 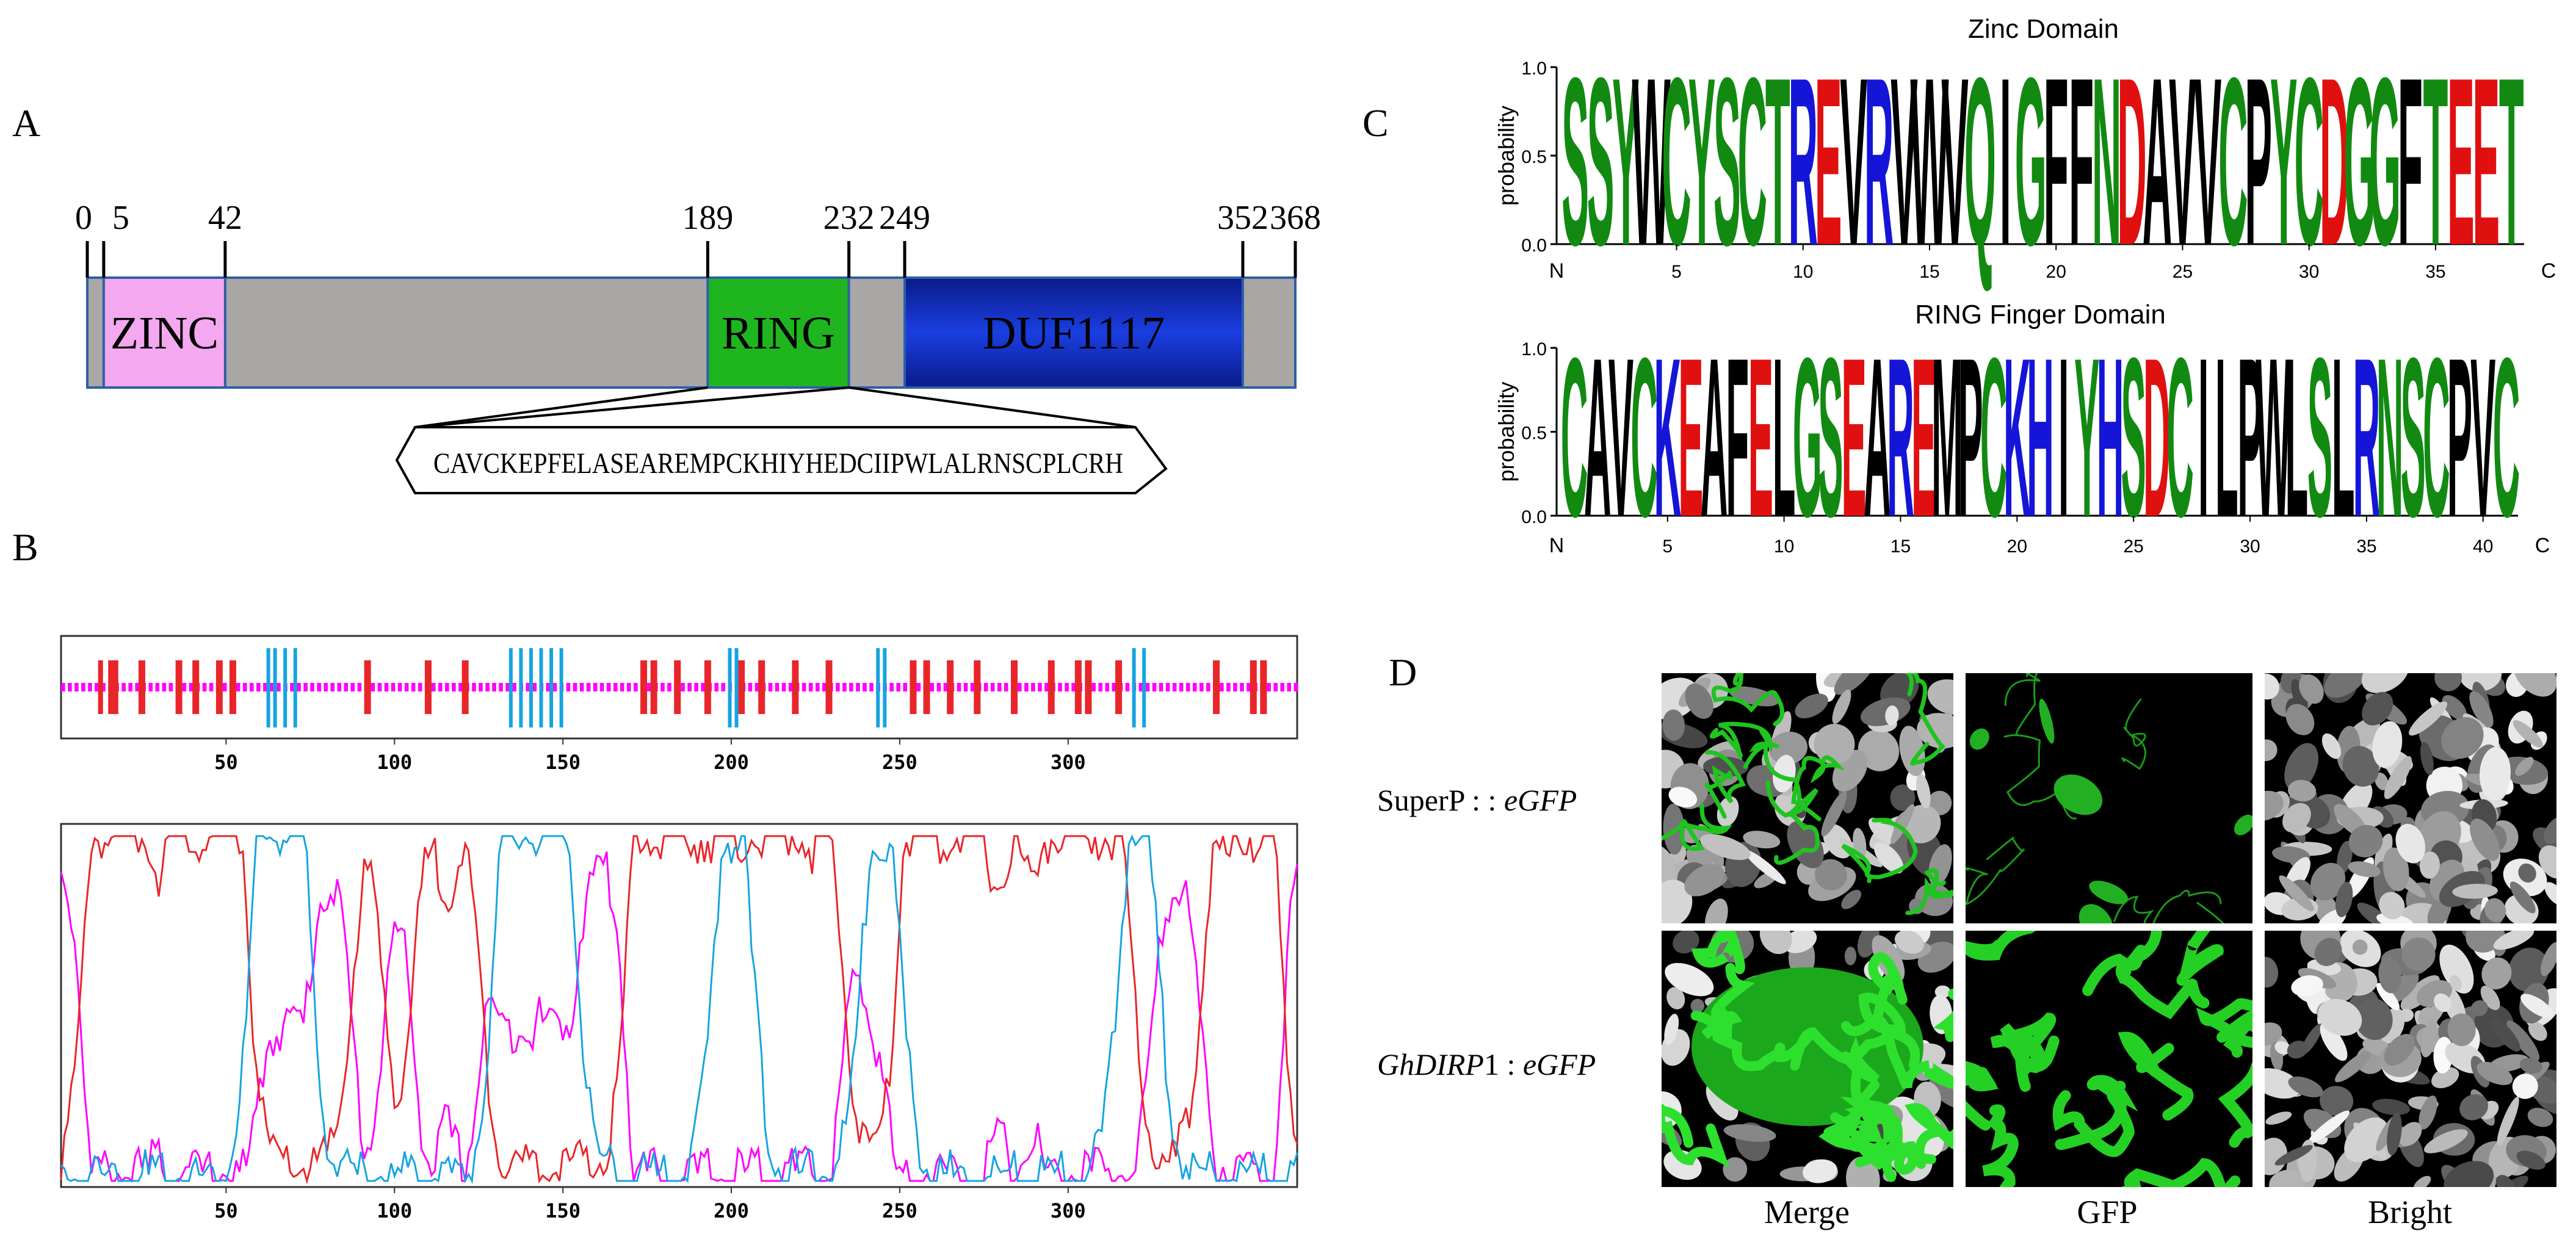 I want to click on y-tick-label: 0.5, so click(x=1534, y=434).